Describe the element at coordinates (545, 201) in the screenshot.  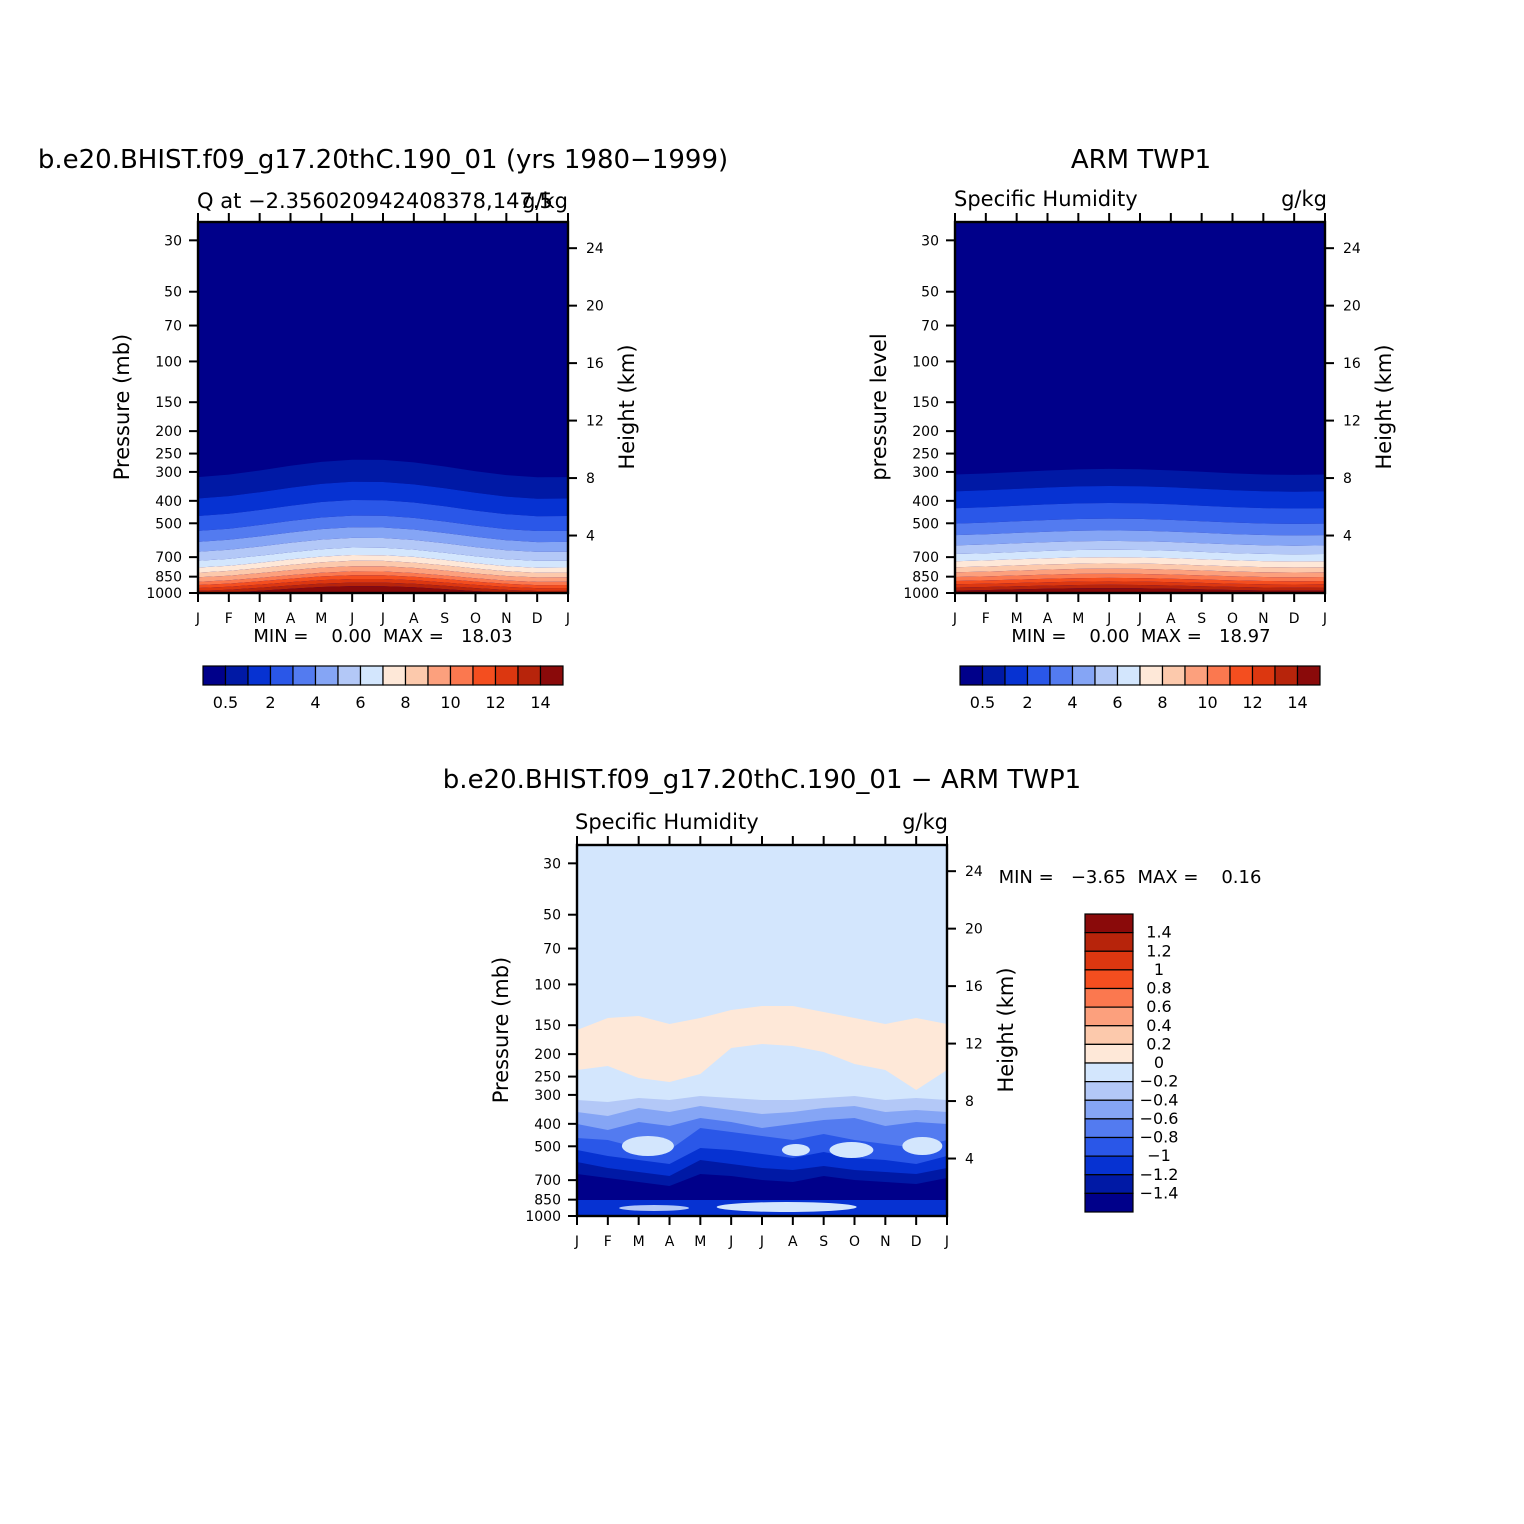
I see `model-units: g/kg` at that location.